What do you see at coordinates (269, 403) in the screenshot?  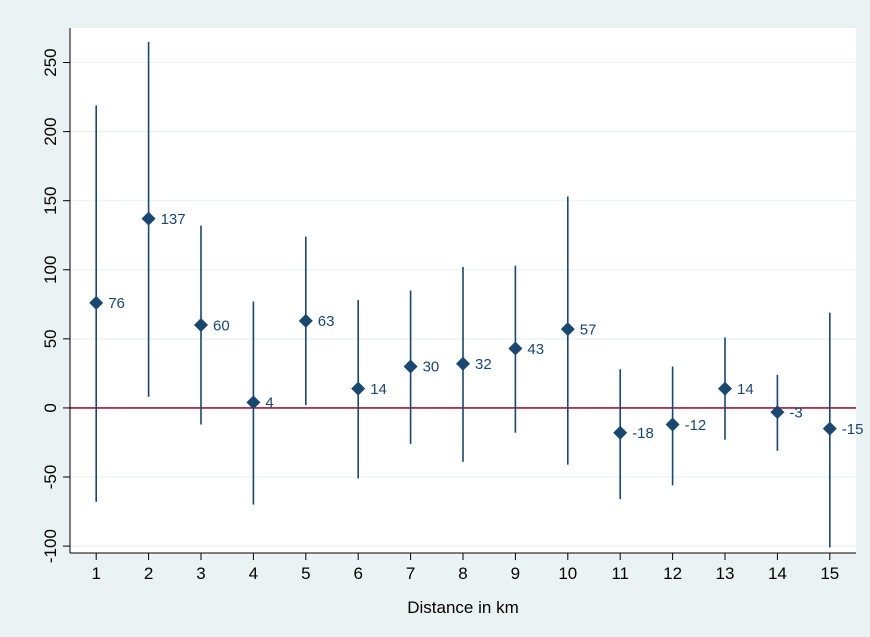 I see `data-label: 4` at bounding box center [269, 403].